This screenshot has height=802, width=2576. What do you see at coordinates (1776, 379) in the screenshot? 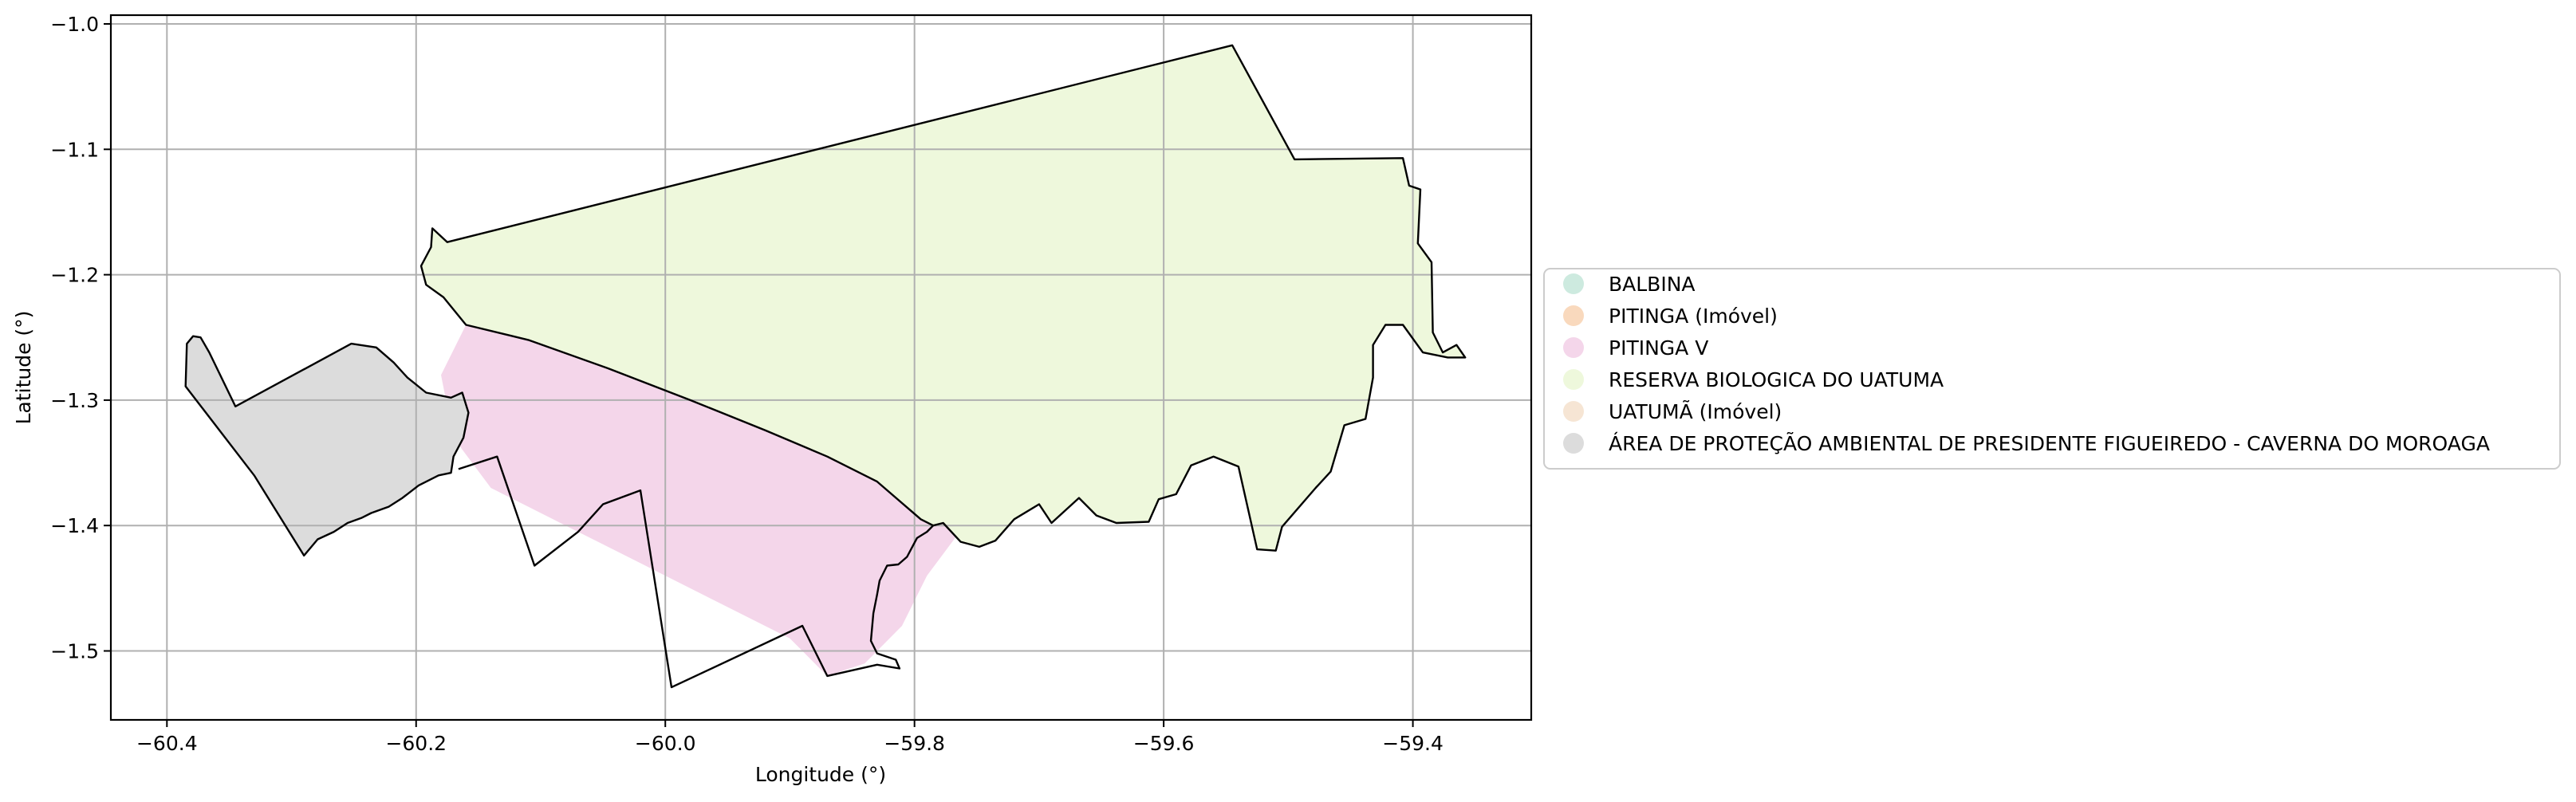
I see `legend-label-3: RESERVA BIOLOGICA DO UATUMA` at bounding box center [1776, 379].